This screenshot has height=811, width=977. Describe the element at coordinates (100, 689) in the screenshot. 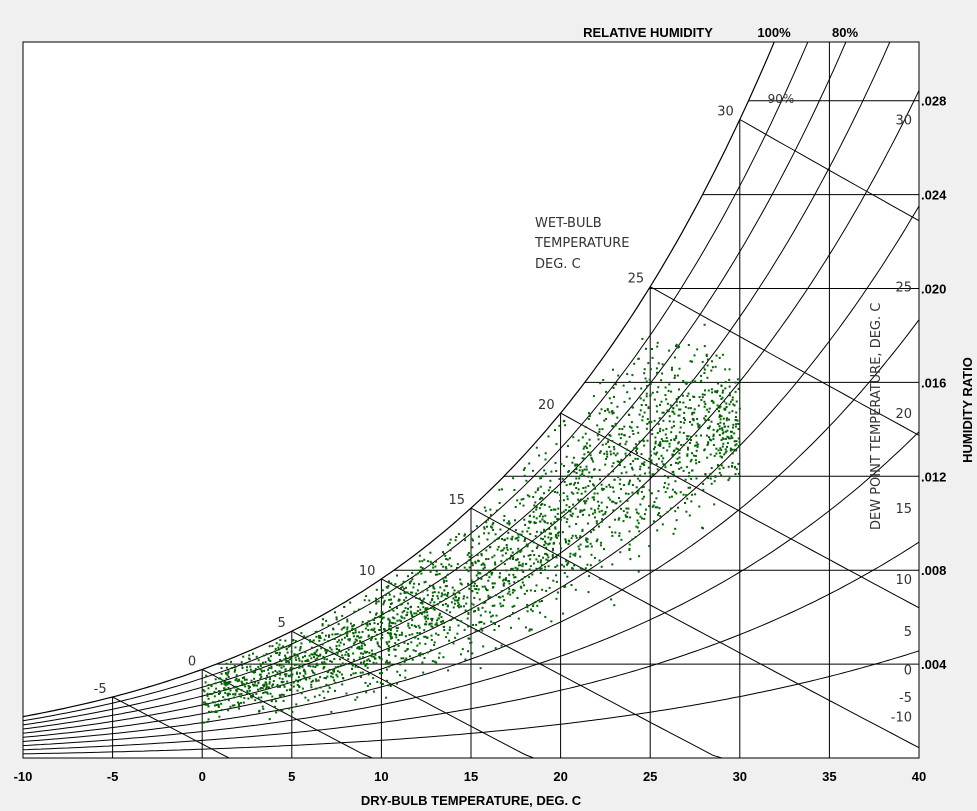

I see `wet-bulb-label: -5` at that location.